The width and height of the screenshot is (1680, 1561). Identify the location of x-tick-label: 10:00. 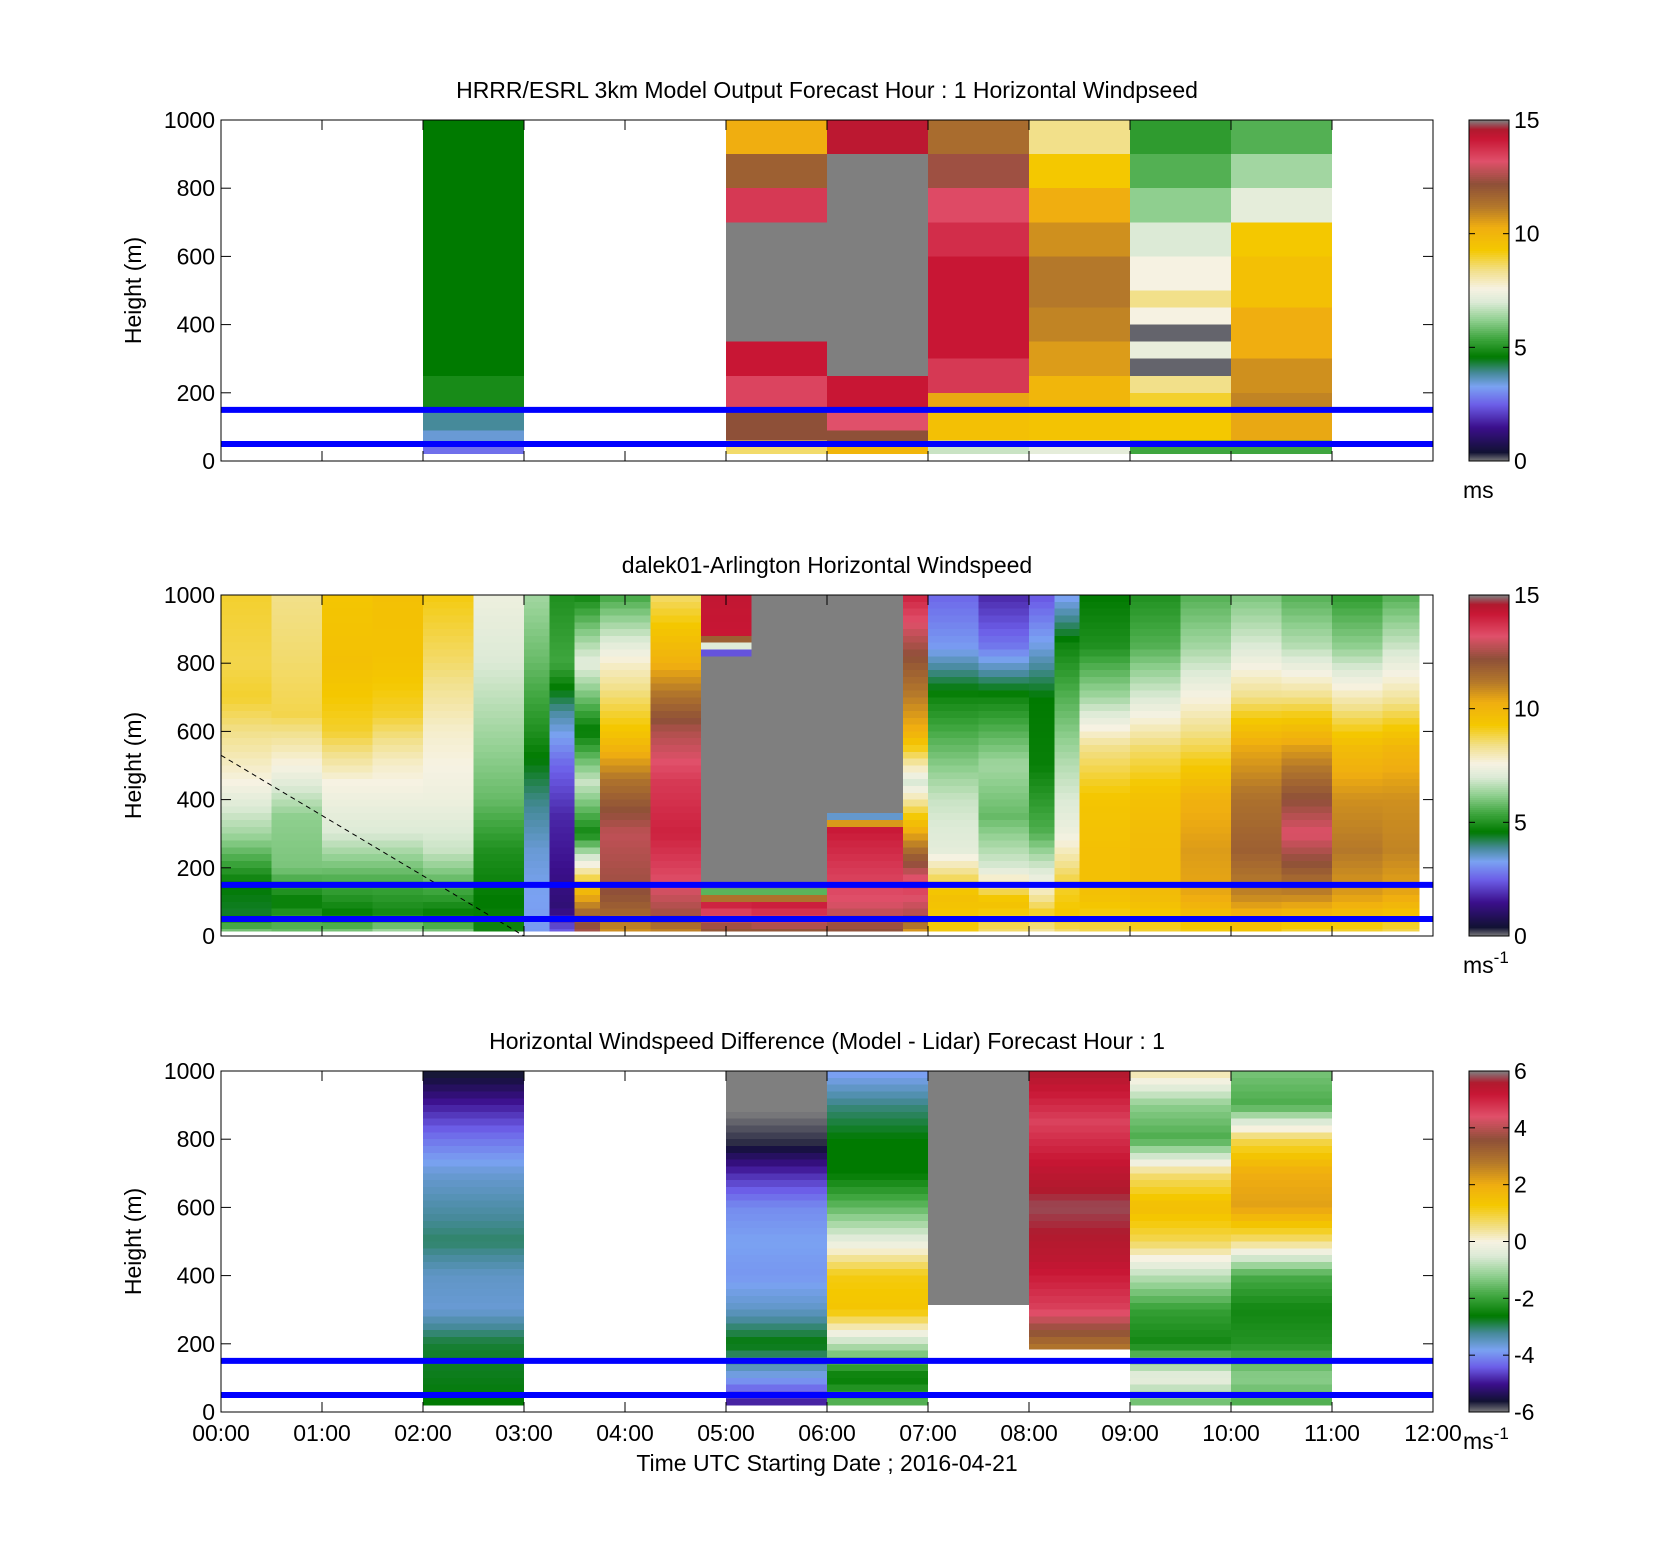
(1231, 1433).